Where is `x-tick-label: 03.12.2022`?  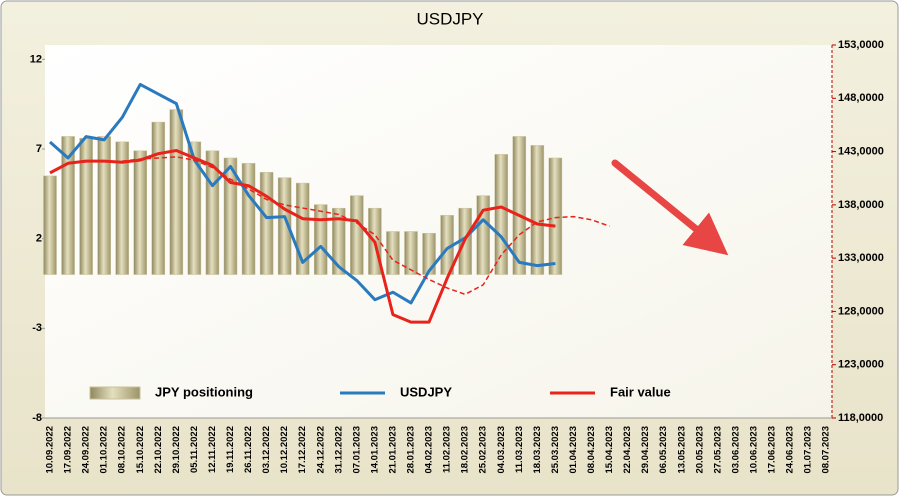 x-tick-label: 03.12.2022 is located at coordinates (266, 450).